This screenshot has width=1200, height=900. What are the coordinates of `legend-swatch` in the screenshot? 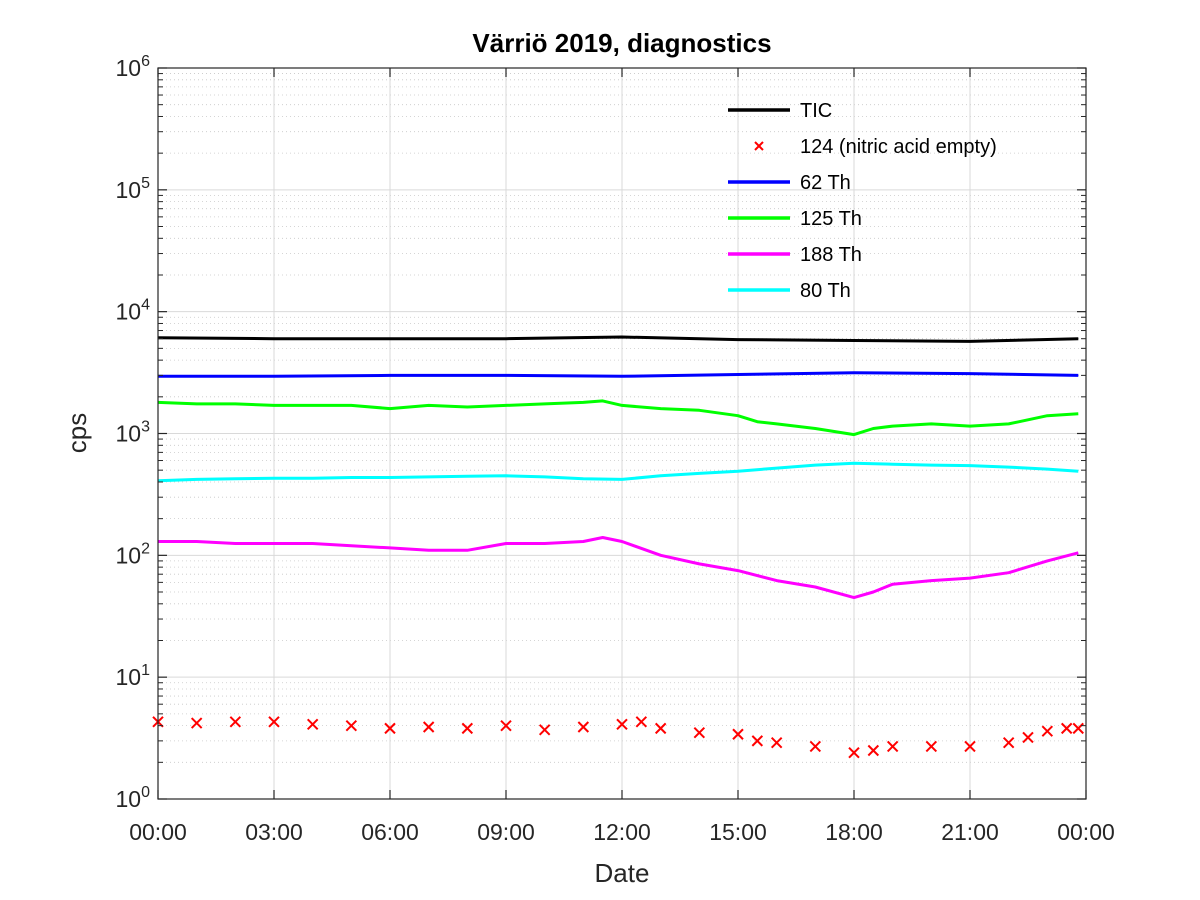 It's located at (759, 146).